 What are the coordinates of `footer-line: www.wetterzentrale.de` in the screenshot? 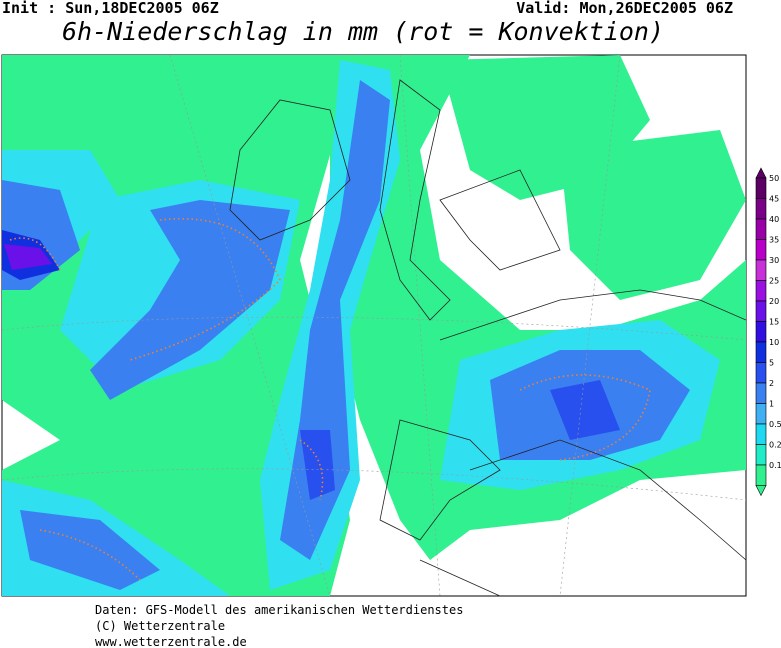 It's located at (171, 641).